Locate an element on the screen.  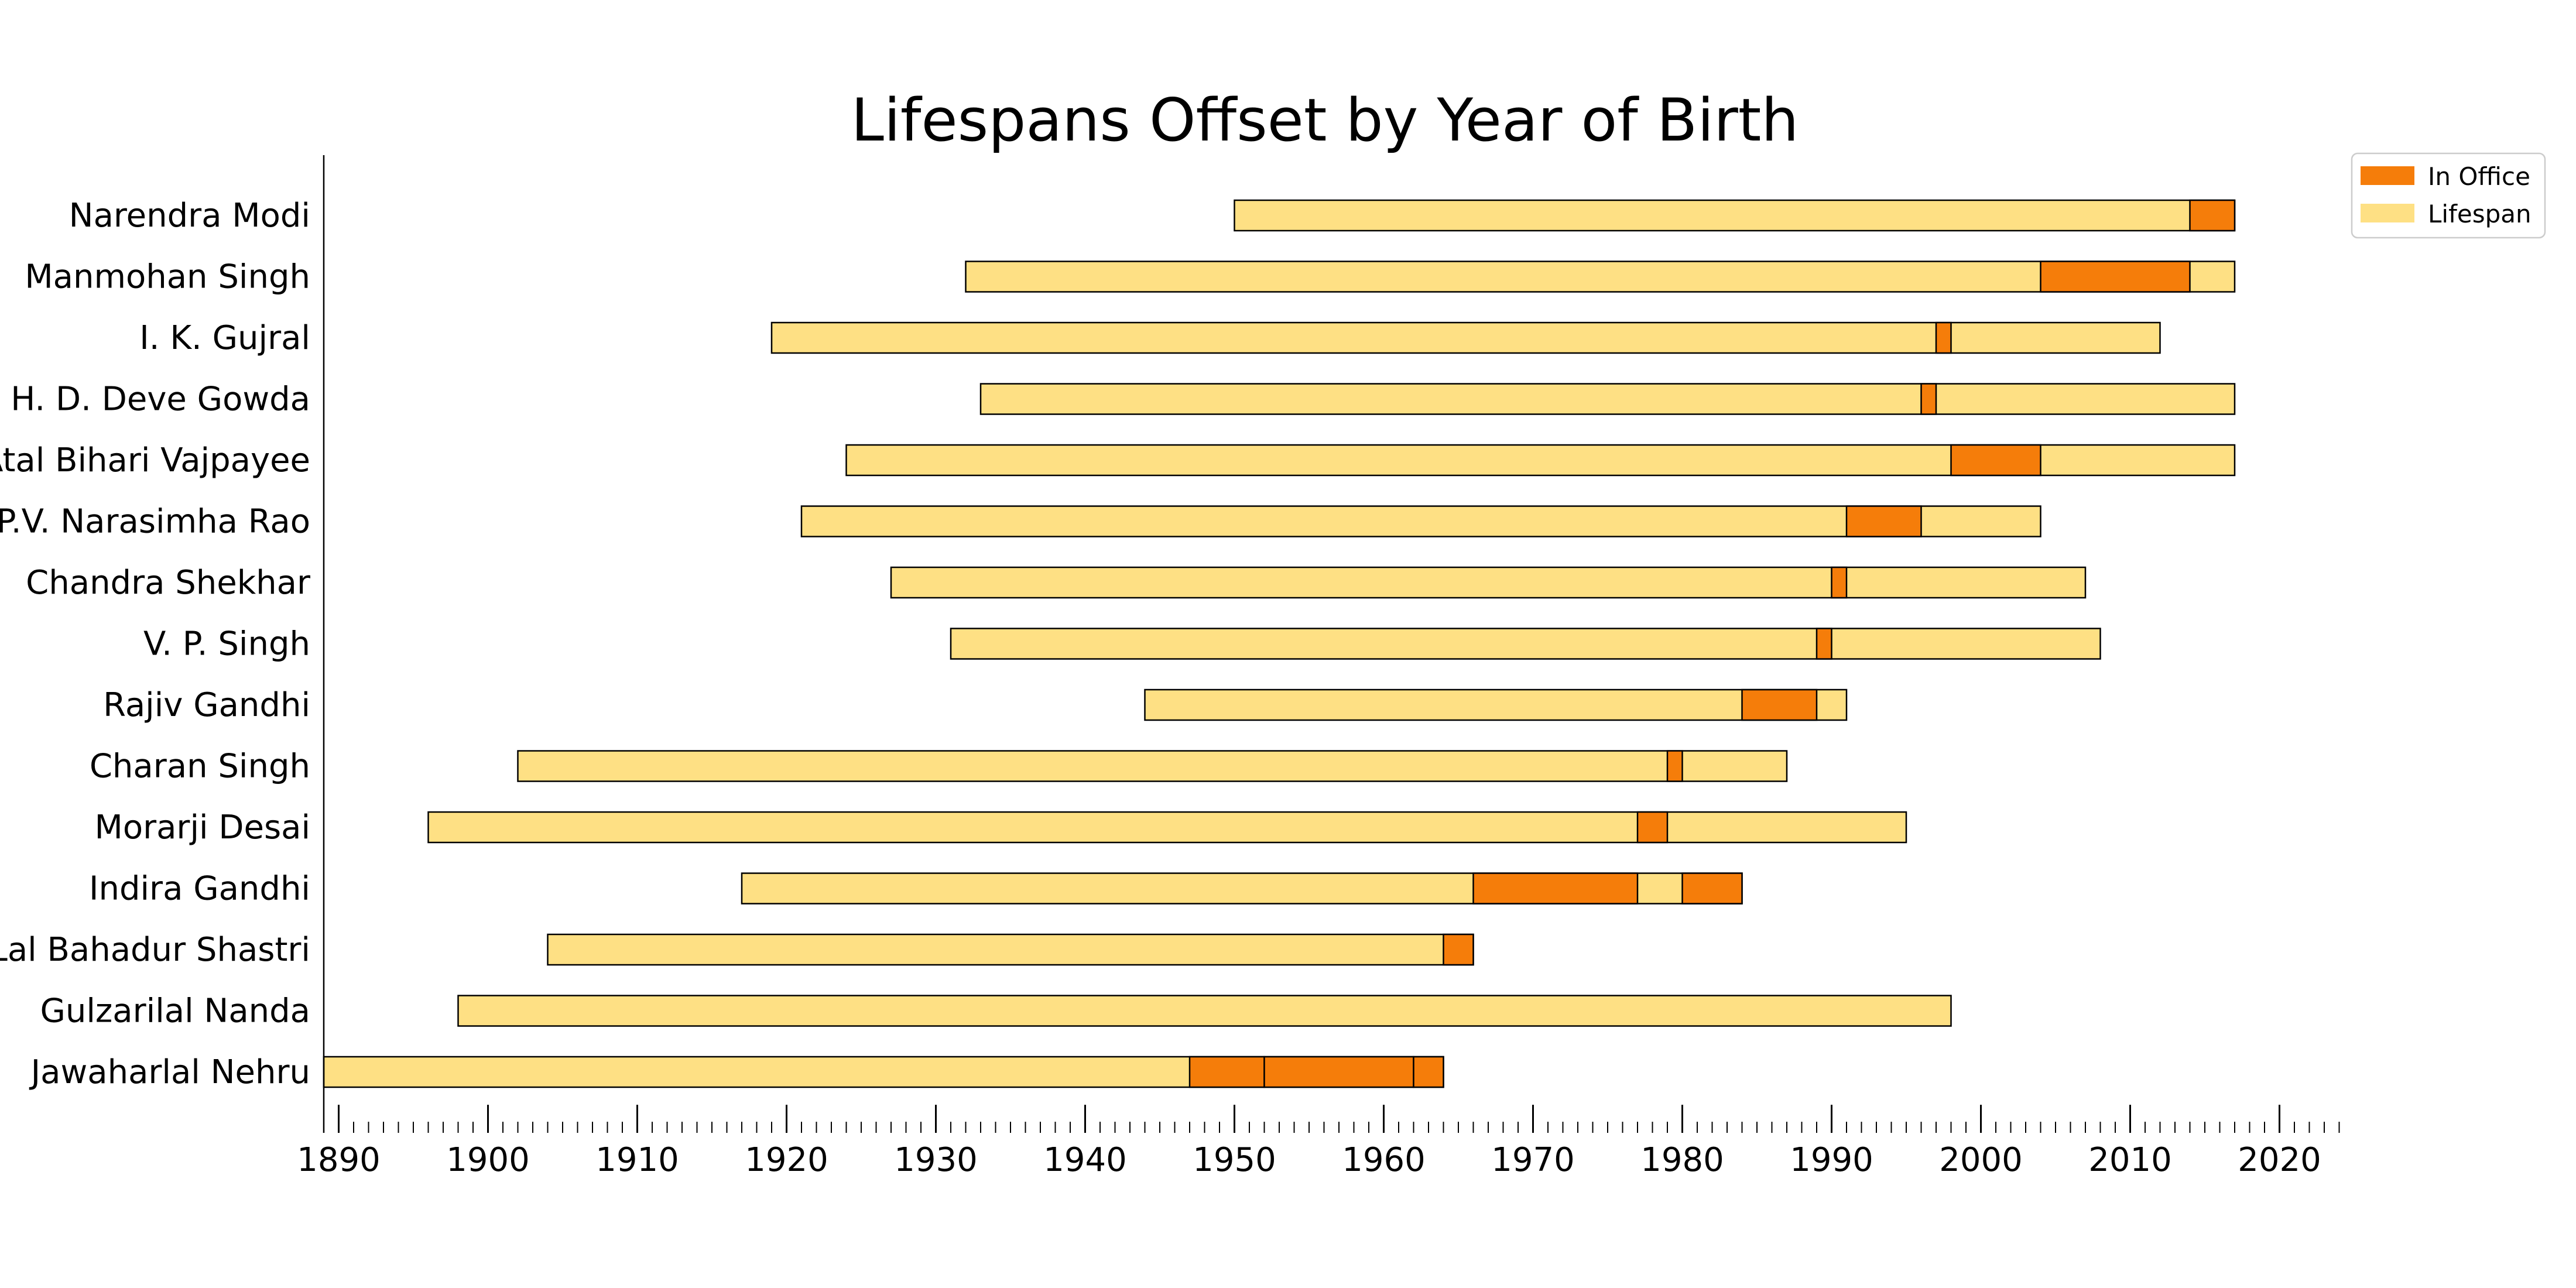
y-label-h-d-deve-gowda: H. D. Deve Gowda is located at coordinates (160, 400).